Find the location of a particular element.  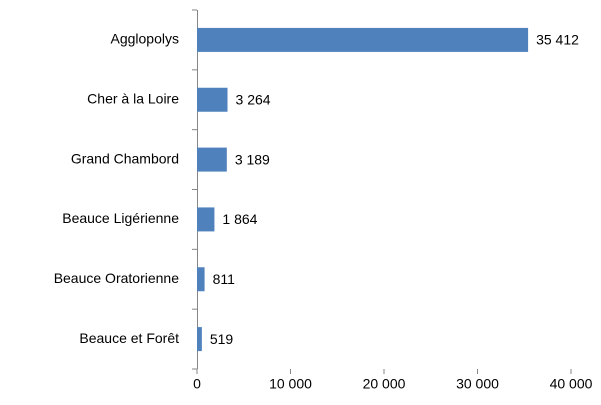

y-tick-label: Beauce Ligérienne is located at coordinates (120, 218).